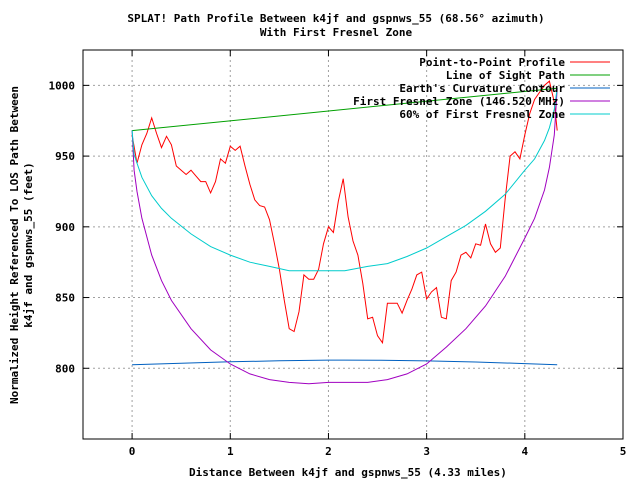  What do you see at coordinates (482, 88) in the screenshot?
I see `legend-label: Earth's Curvature Contour` at bounding box center [482, 88].